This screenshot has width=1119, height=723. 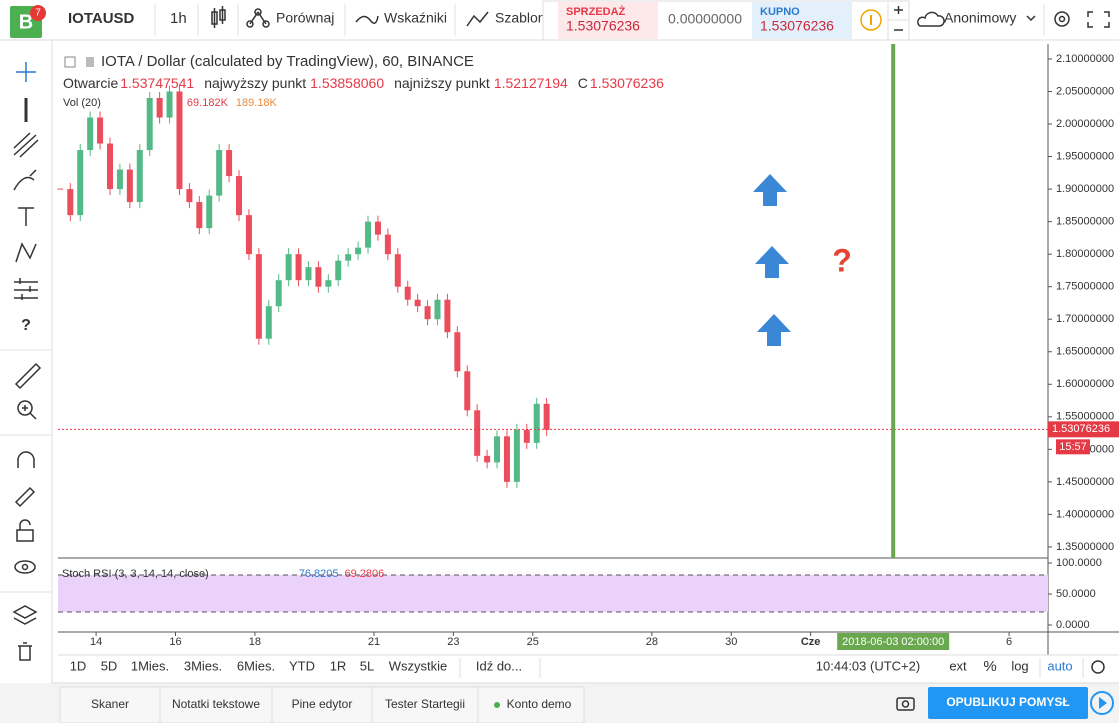 I want to click on text-tool, so click(x=26, y=216).